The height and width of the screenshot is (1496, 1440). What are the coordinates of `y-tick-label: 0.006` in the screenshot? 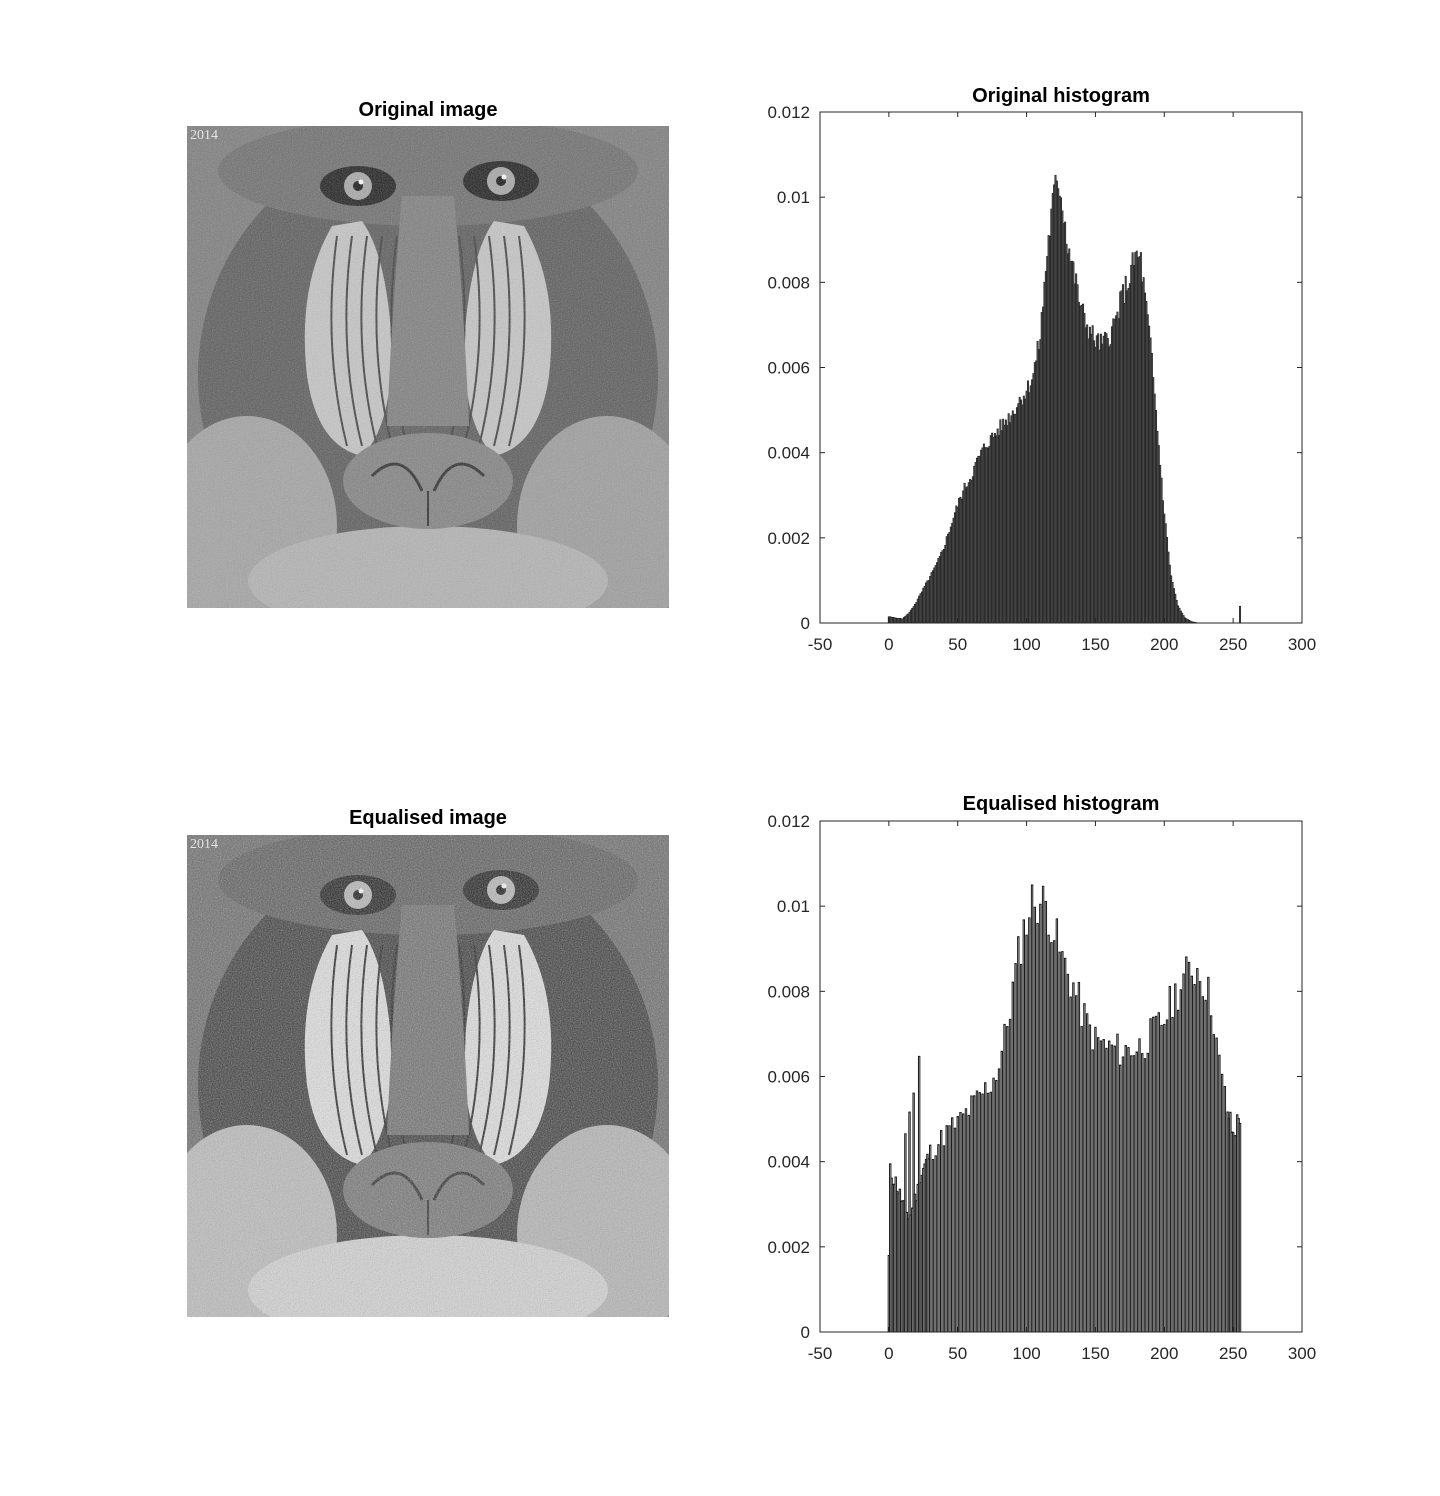 It's located at (788, 368).